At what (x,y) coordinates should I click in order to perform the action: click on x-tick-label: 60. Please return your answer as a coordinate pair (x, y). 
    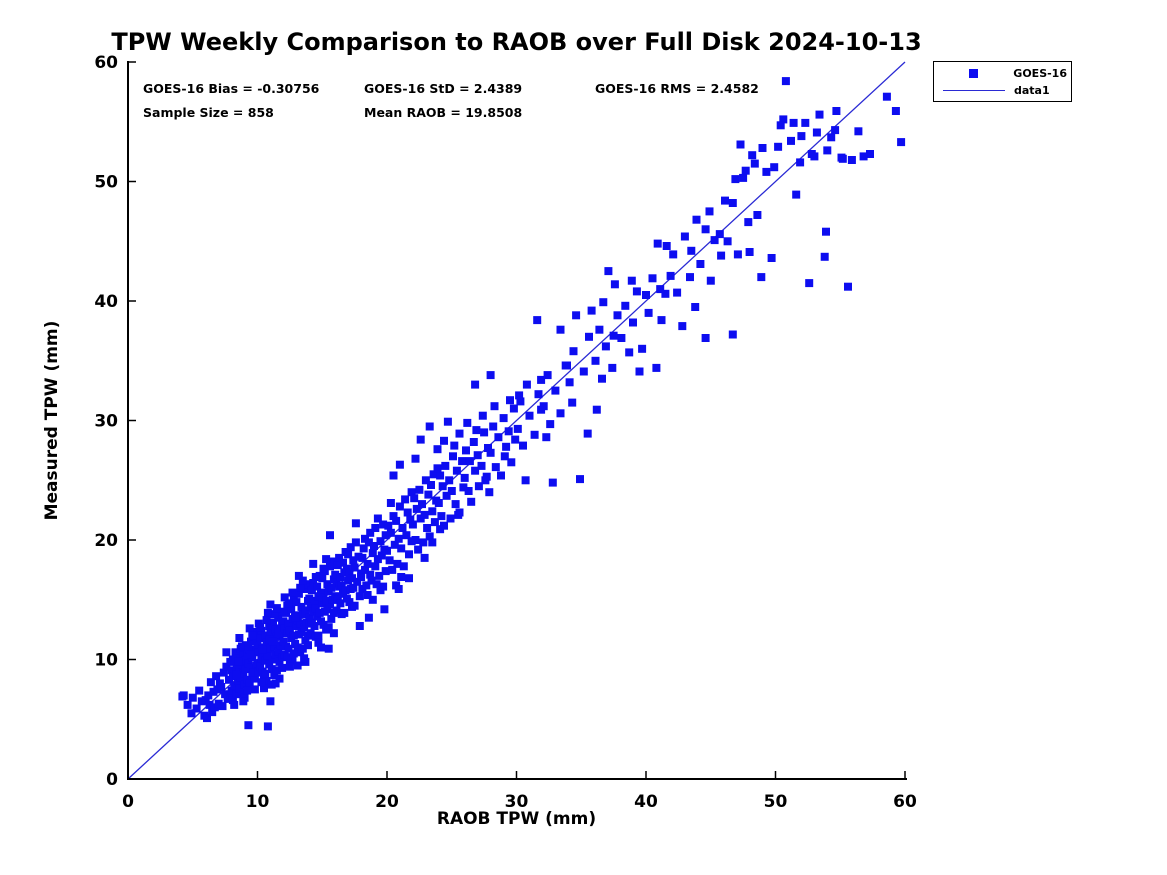
    Looking at the image, I should click on (905, 802).